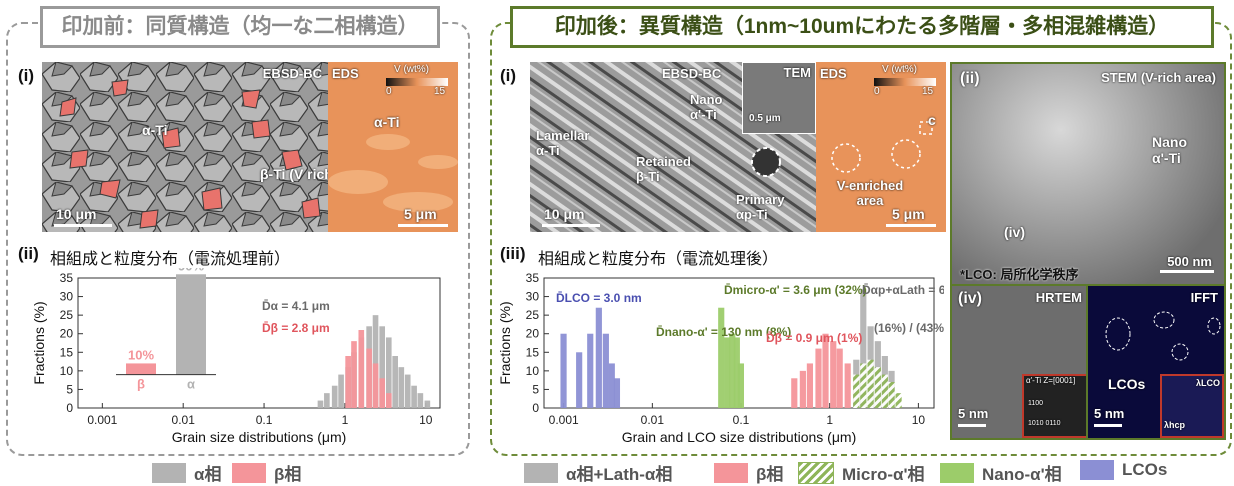 The height and width of the screenshot is (486, 1234). Describe the element at coordinates (911, 225) in the screenshot. I see `right-eds-scalebar` at that location.